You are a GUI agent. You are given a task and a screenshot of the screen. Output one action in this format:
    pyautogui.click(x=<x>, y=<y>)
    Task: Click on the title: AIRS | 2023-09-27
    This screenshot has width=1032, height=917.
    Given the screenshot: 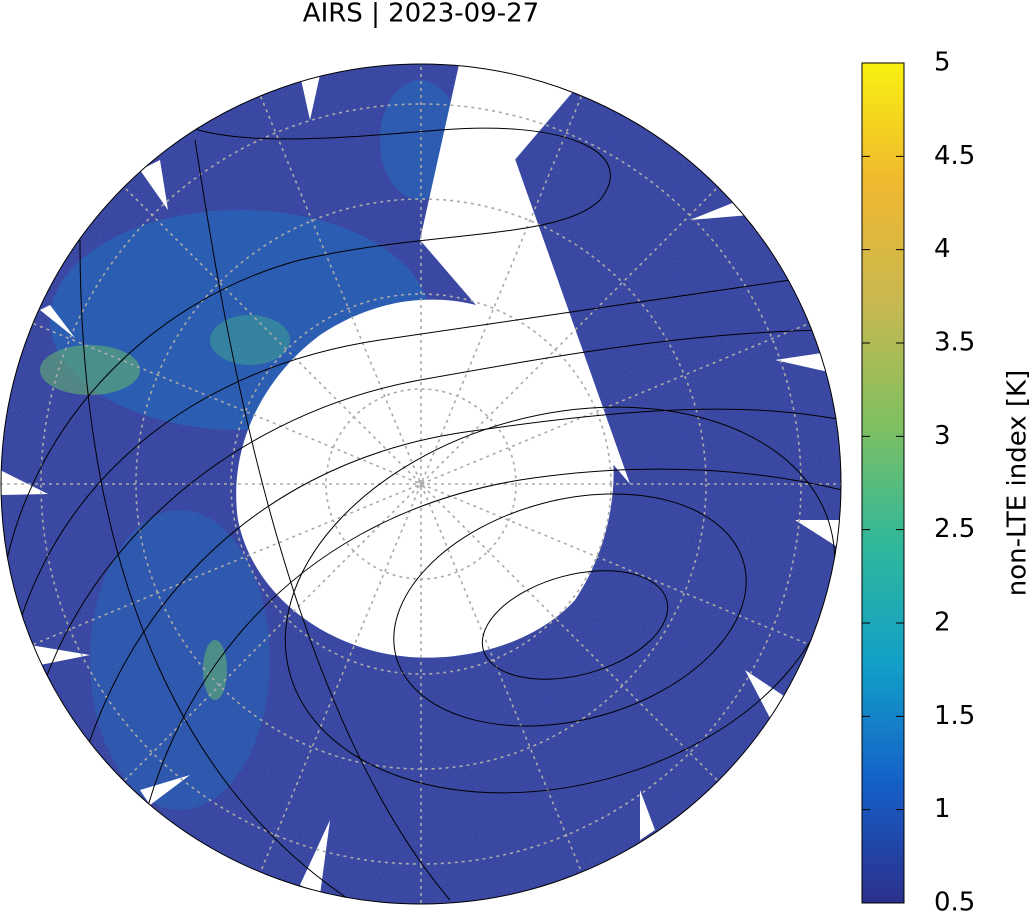 What is the action you would take?
    pyautogui.click(x=421, y=14)
    